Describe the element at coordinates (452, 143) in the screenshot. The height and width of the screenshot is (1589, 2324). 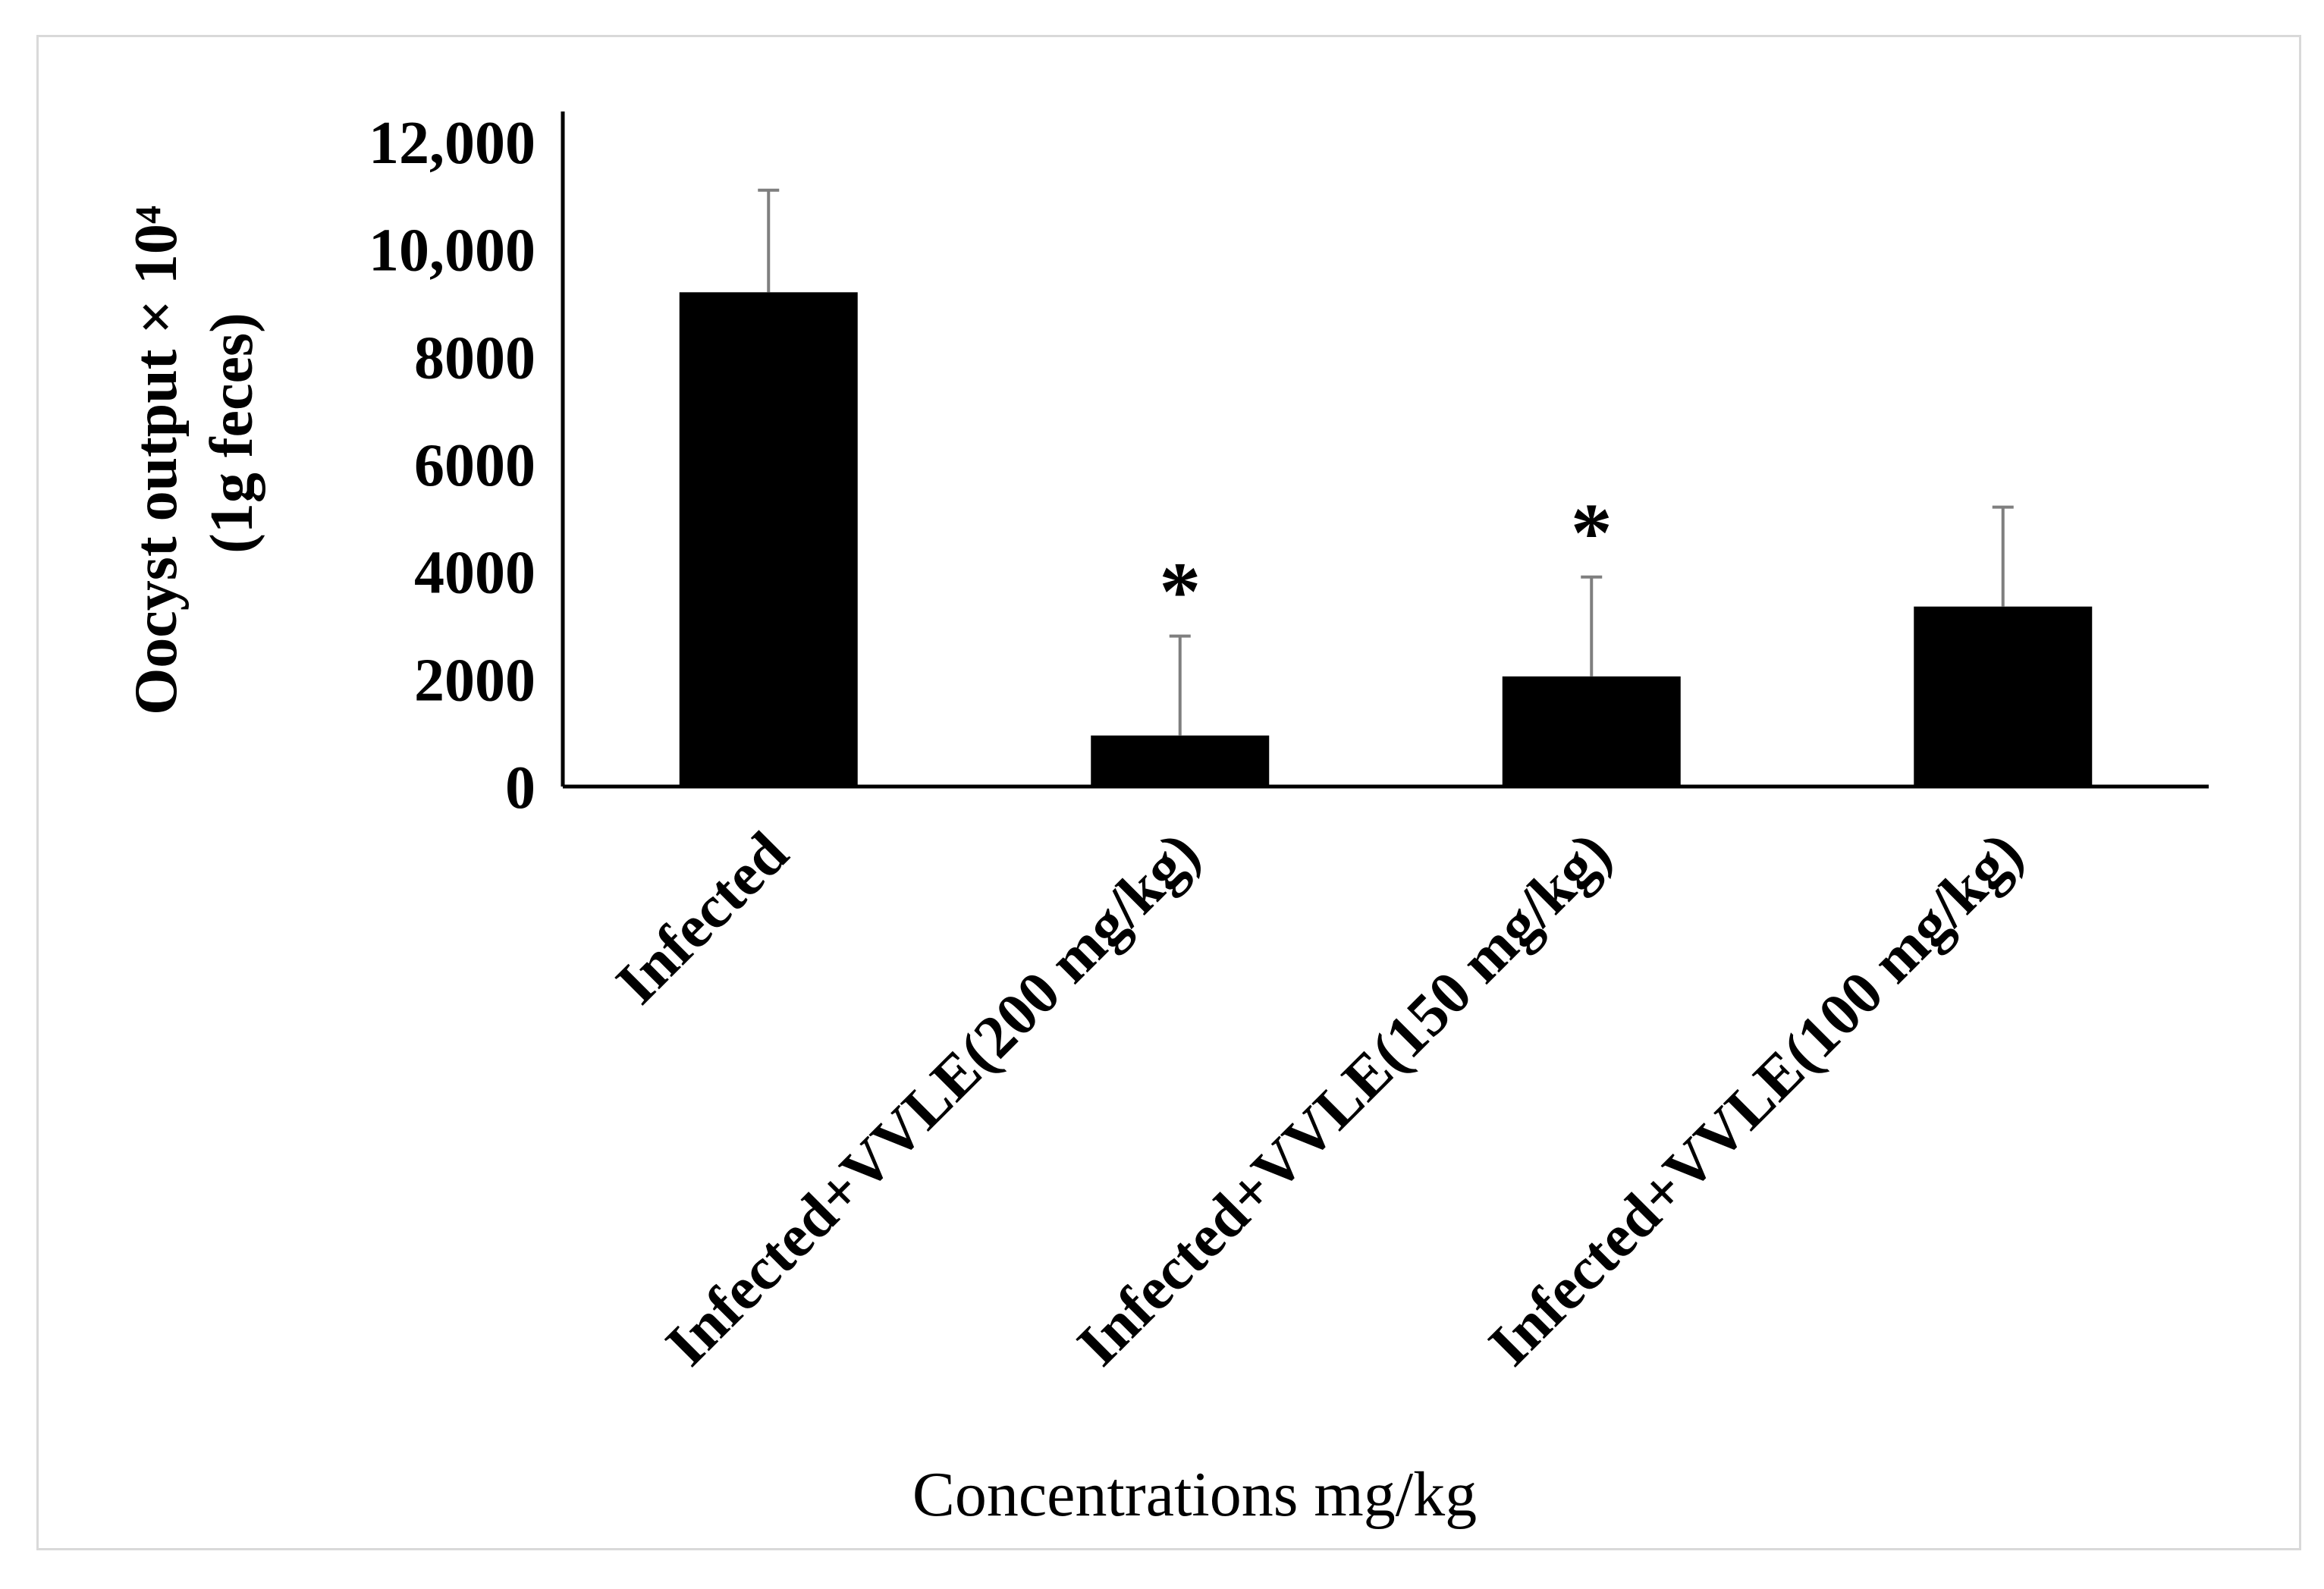
I see `y-tick-label: 12,000` at that location.